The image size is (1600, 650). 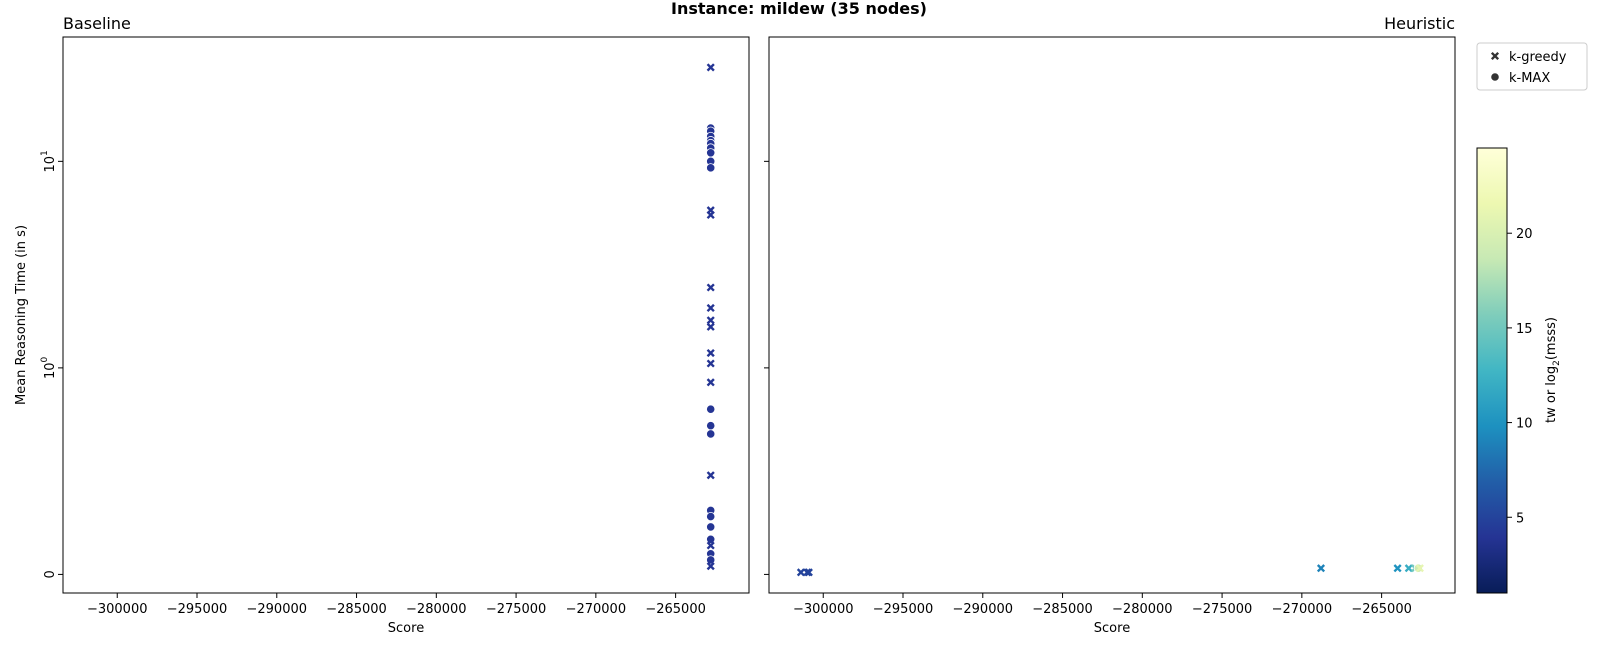 I want to click on y-axis-heuristic, so click(x=766, y=367).